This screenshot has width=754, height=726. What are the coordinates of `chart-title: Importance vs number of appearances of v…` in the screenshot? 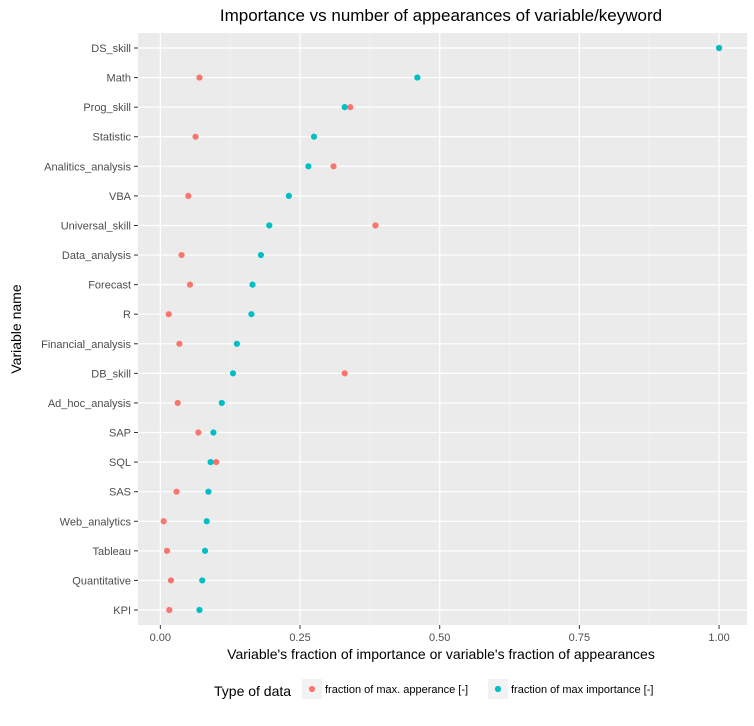 It's located at (441, 15).